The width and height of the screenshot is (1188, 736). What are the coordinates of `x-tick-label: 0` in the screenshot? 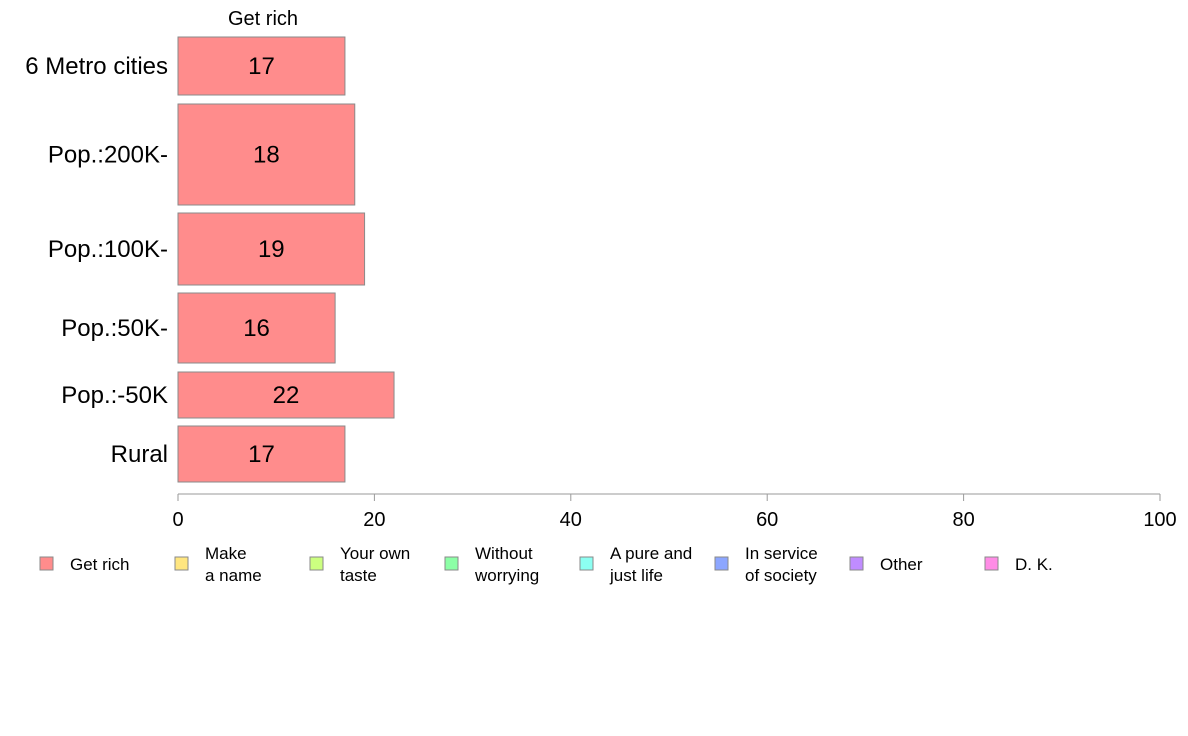 It's located at (177, 520).